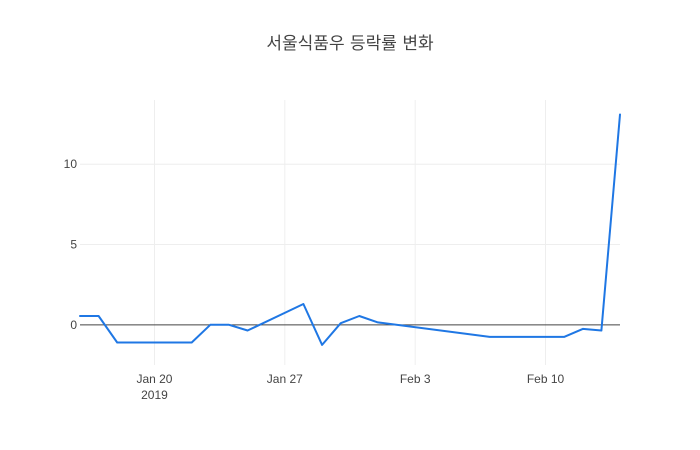  Describe the element at coordinates (415, 379) in the screenshot. I see `x-tick-label: Feb 3` at that location.